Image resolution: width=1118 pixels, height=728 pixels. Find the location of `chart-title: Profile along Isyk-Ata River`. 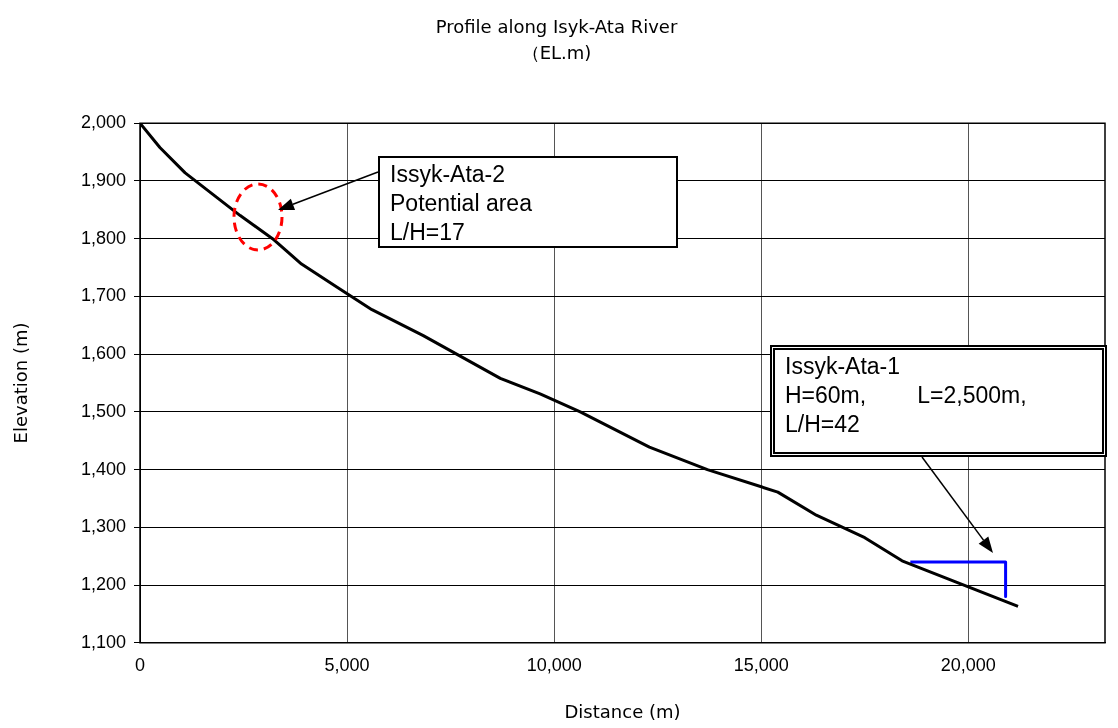

chart-title: Profile along Isyk-Ata River is located at coordinates (556, 27).